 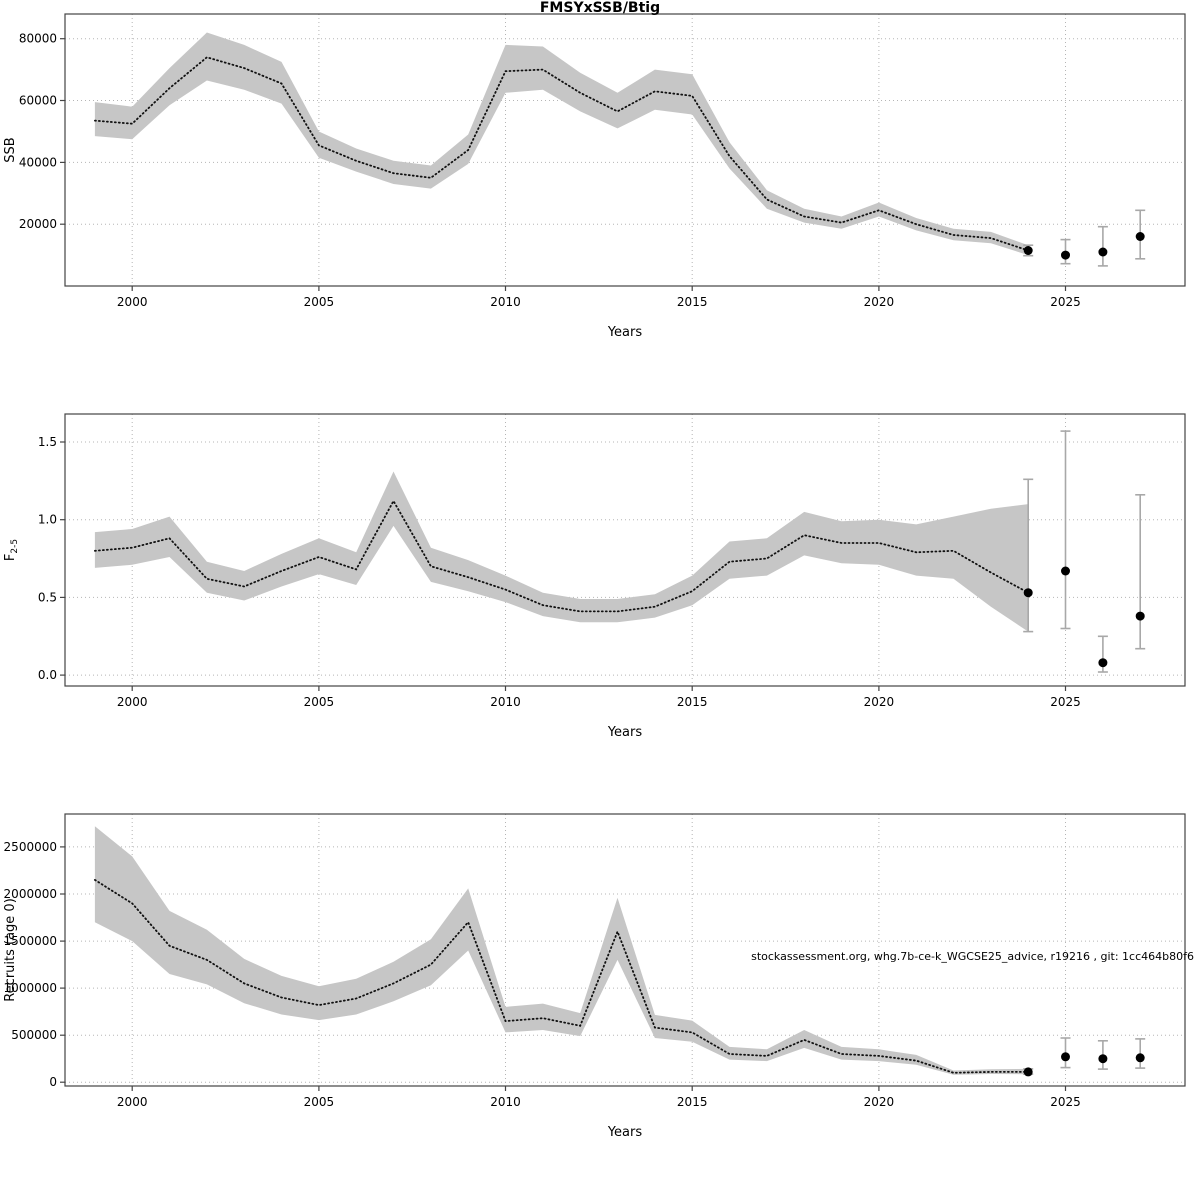 I want to click on chart-title: FMSYxSSB/Btig, so click(x=600, y=8).